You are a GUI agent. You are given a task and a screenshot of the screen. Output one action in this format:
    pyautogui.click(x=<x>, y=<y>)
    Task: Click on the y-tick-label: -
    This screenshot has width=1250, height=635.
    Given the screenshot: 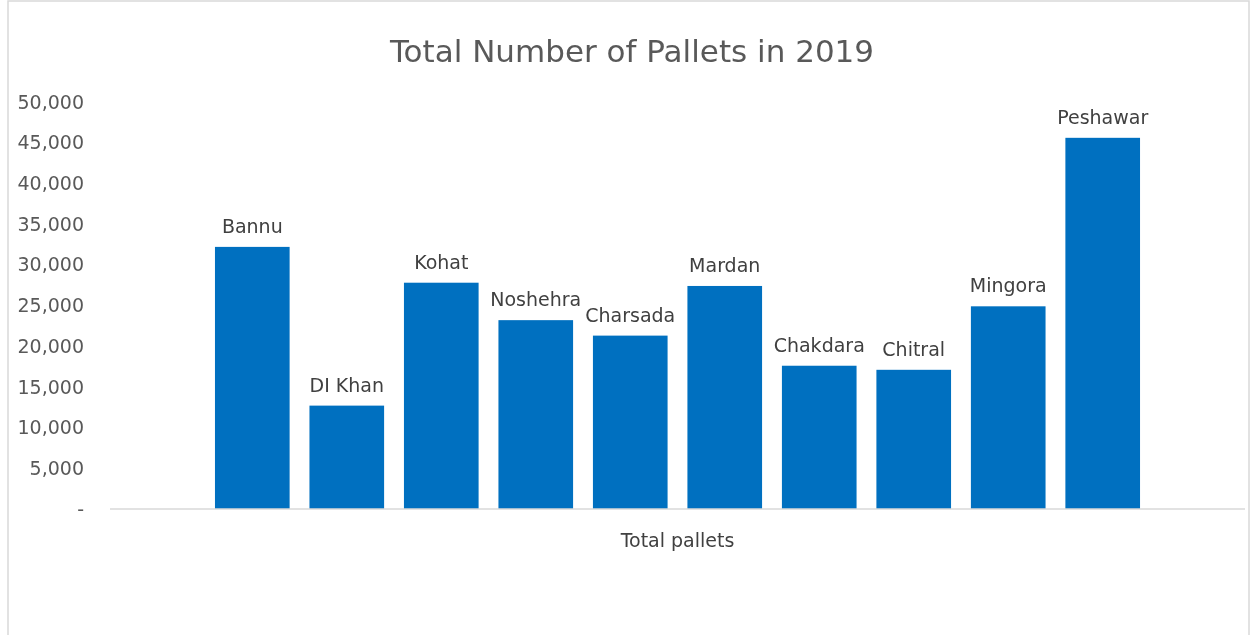 What is the action you would take?
    pyautogui.click(x=80, y=508)
    